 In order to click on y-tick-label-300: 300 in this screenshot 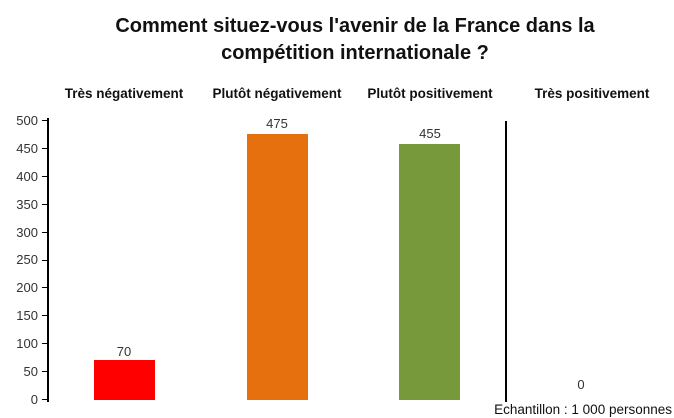, I will do `click(27, 232)`.